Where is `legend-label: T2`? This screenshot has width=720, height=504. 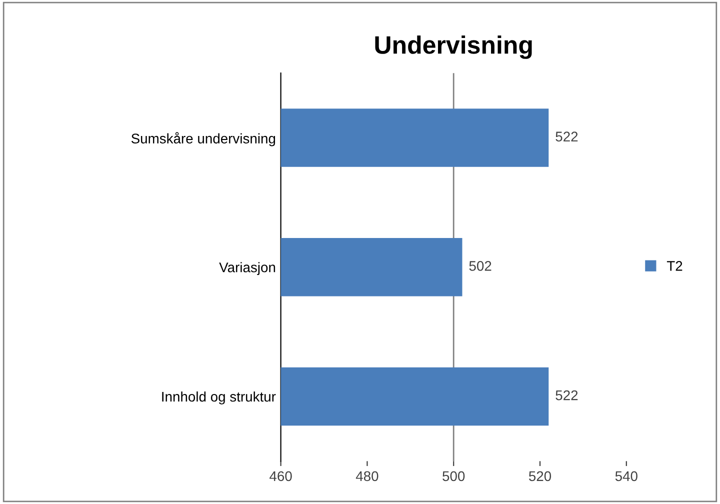
legend-label: T2 is located at coordinates (674, 266).